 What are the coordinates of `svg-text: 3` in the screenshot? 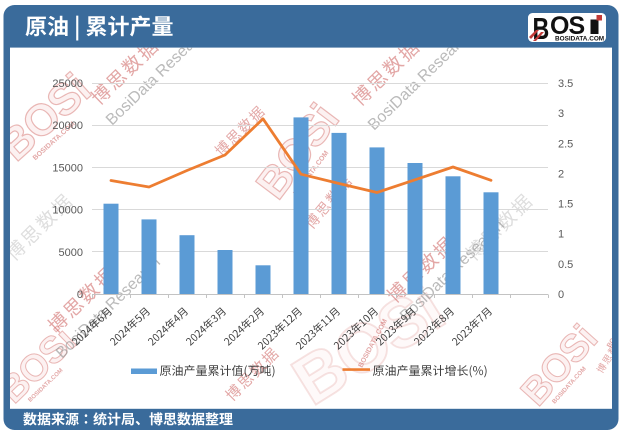 It's located at (561, 114).